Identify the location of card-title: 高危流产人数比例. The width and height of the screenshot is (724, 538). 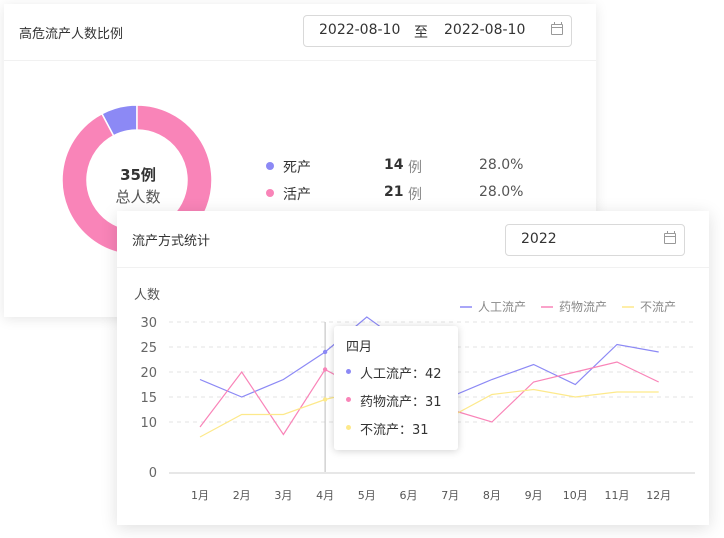
(71, 34).